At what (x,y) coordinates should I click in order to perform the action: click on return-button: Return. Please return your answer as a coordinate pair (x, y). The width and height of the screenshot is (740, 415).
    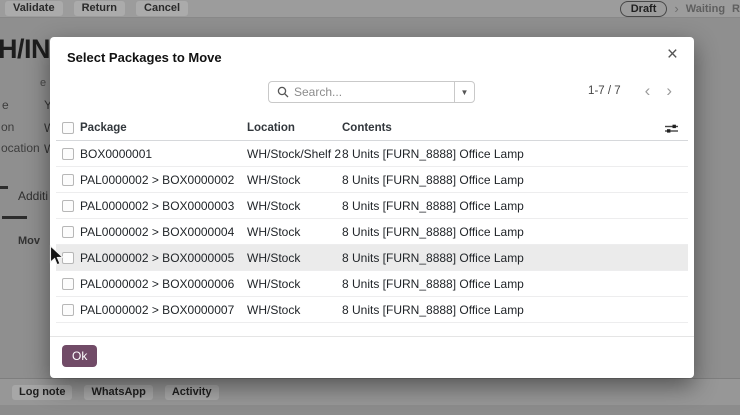
    Looking at the image, I should click on (99, 8).